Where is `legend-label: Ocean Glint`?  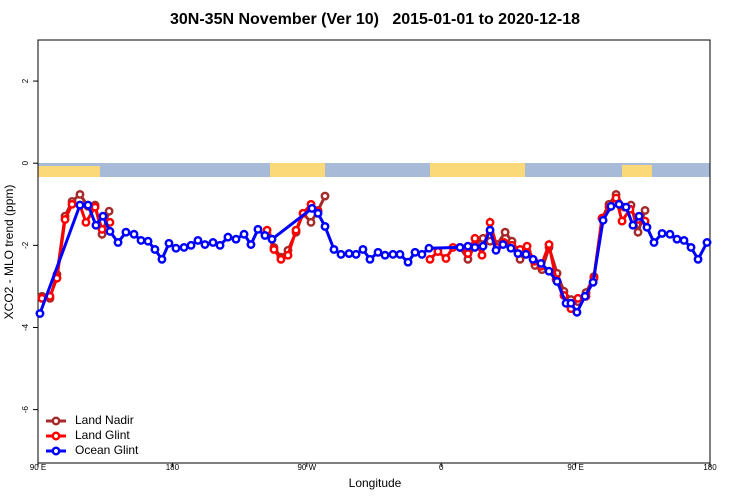 legend-label: Ocean Glint is located at coordinates (107, 450).